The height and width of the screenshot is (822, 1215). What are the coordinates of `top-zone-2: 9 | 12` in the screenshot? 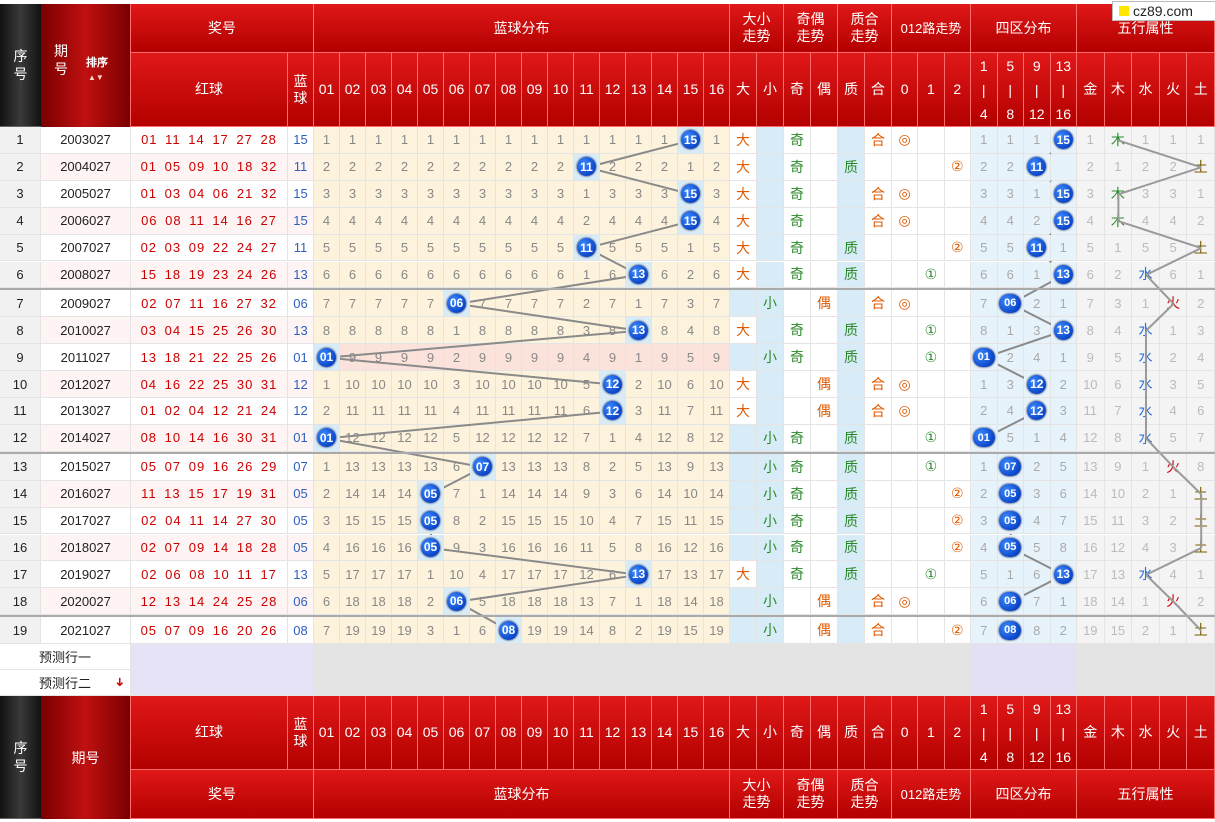 It's located at (1037, 90).